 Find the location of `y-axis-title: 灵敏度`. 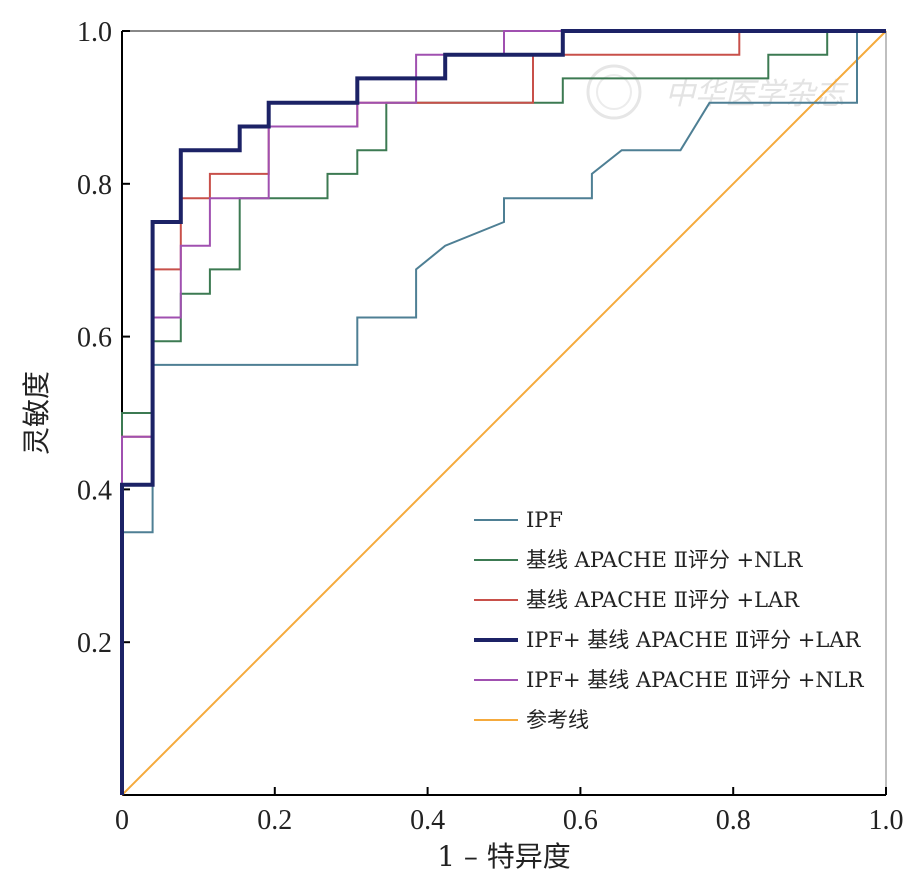

y-axis-title: 灵敏度 is located at coordinates (36, 413).